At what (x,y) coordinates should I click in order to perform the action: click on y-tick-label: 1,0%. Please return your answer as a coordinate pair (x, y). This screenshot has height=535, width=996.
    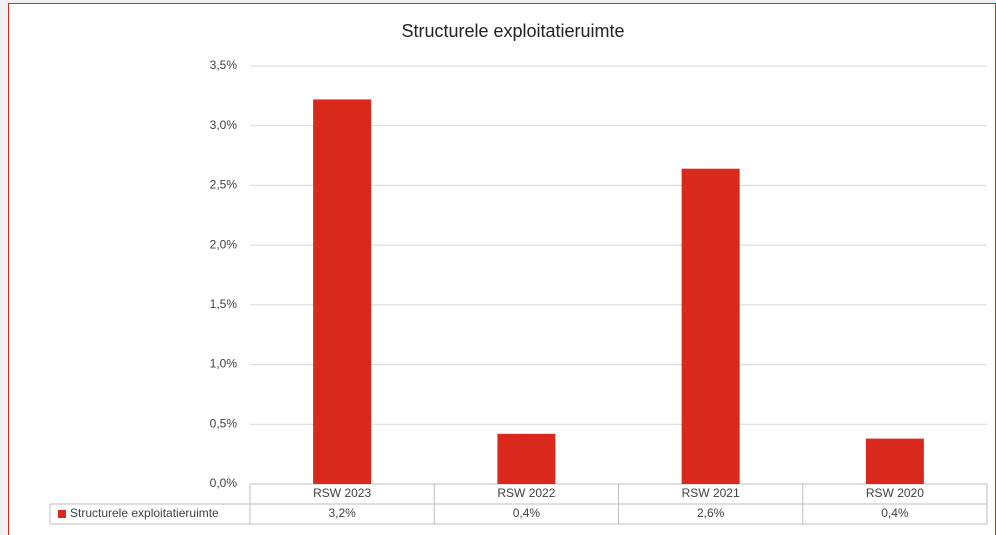
    Looking at the image, I should click on (224, 364).